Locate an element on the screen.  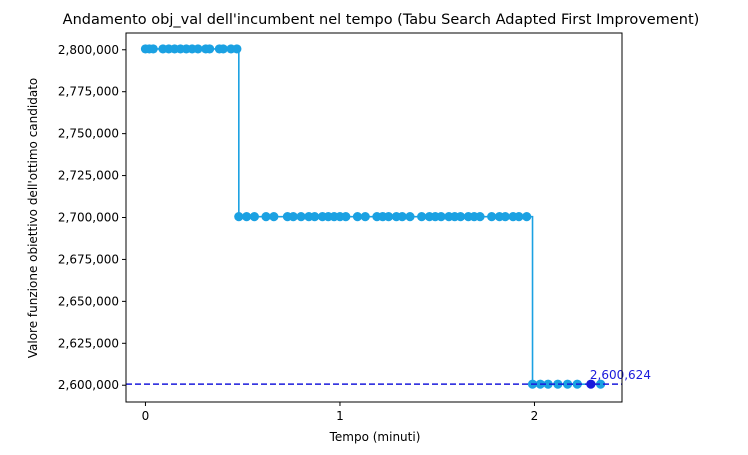
y-tick-label: 2,675,000 is located at coordinates (88, 259).